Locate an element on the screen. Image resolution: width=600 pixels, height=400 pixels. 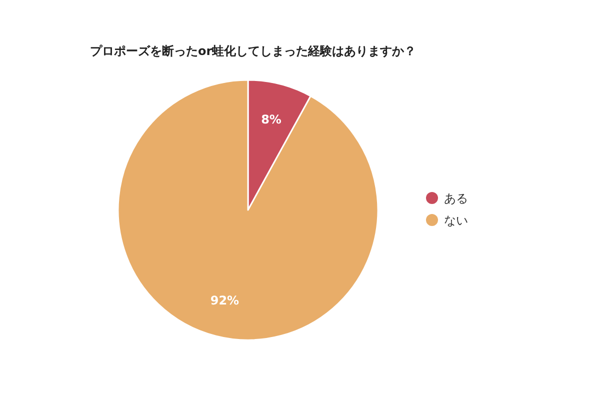
data-label: 8% is located at coordinates (271, 119).